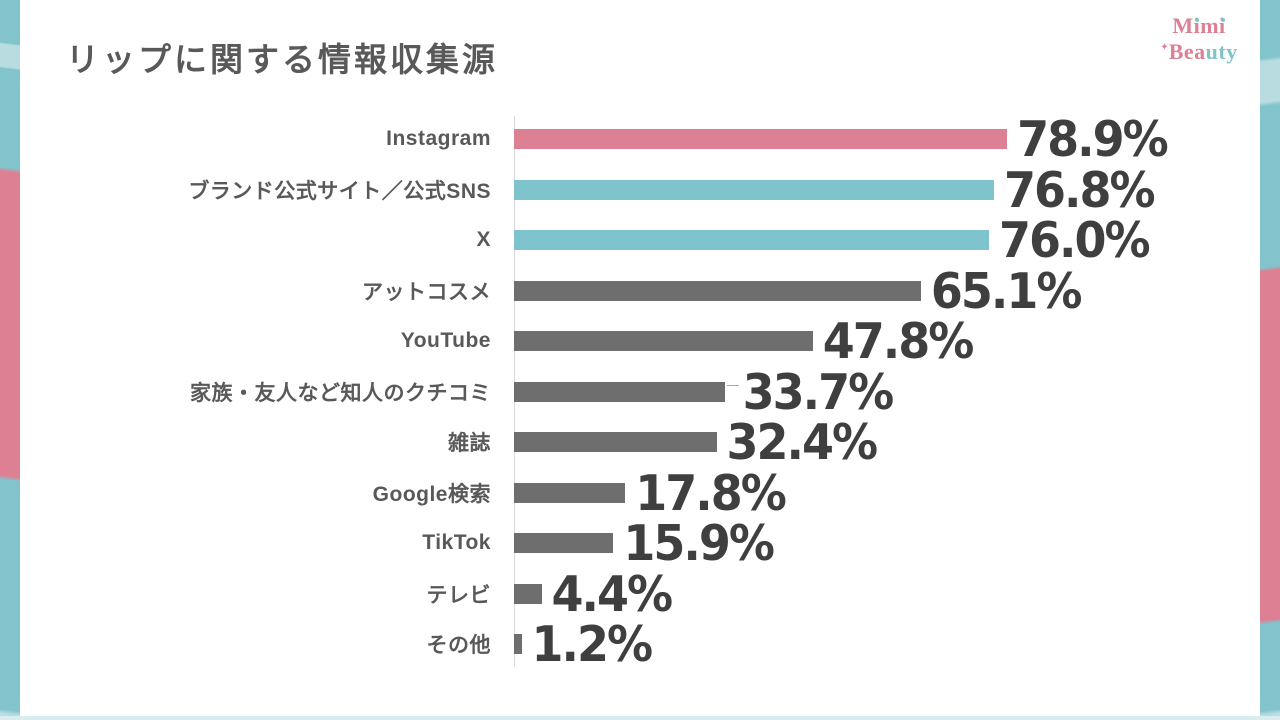 This screenshot has width=1280, height=720. What do you see at coordinates (426, 292) in the screenshot?
I see `category-label: アットコスメ` at bounding box center [426, 292].